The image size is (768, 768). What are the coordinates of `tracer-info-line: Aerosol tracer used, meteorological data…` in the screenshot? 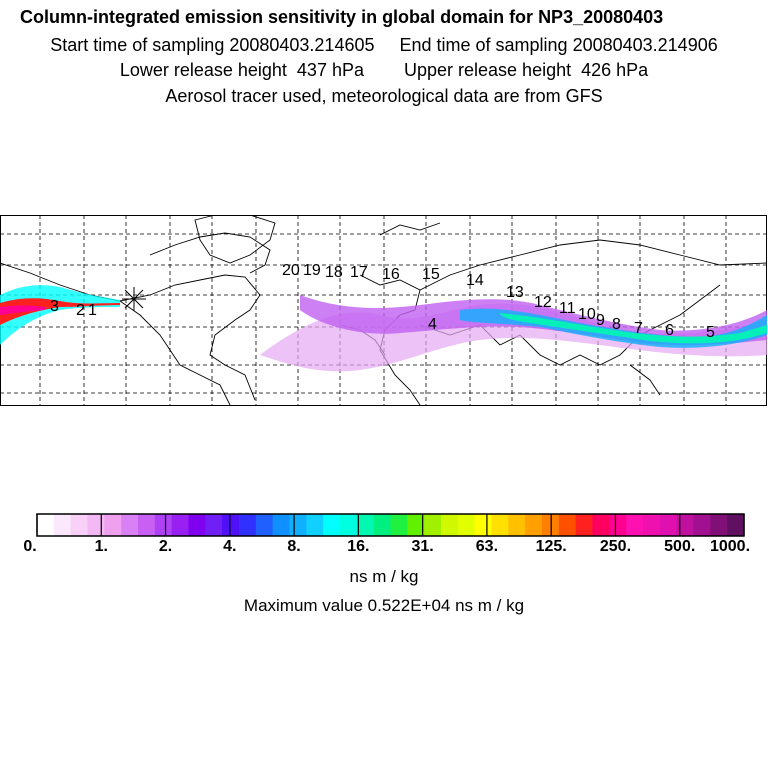 It's located at (384, 96).